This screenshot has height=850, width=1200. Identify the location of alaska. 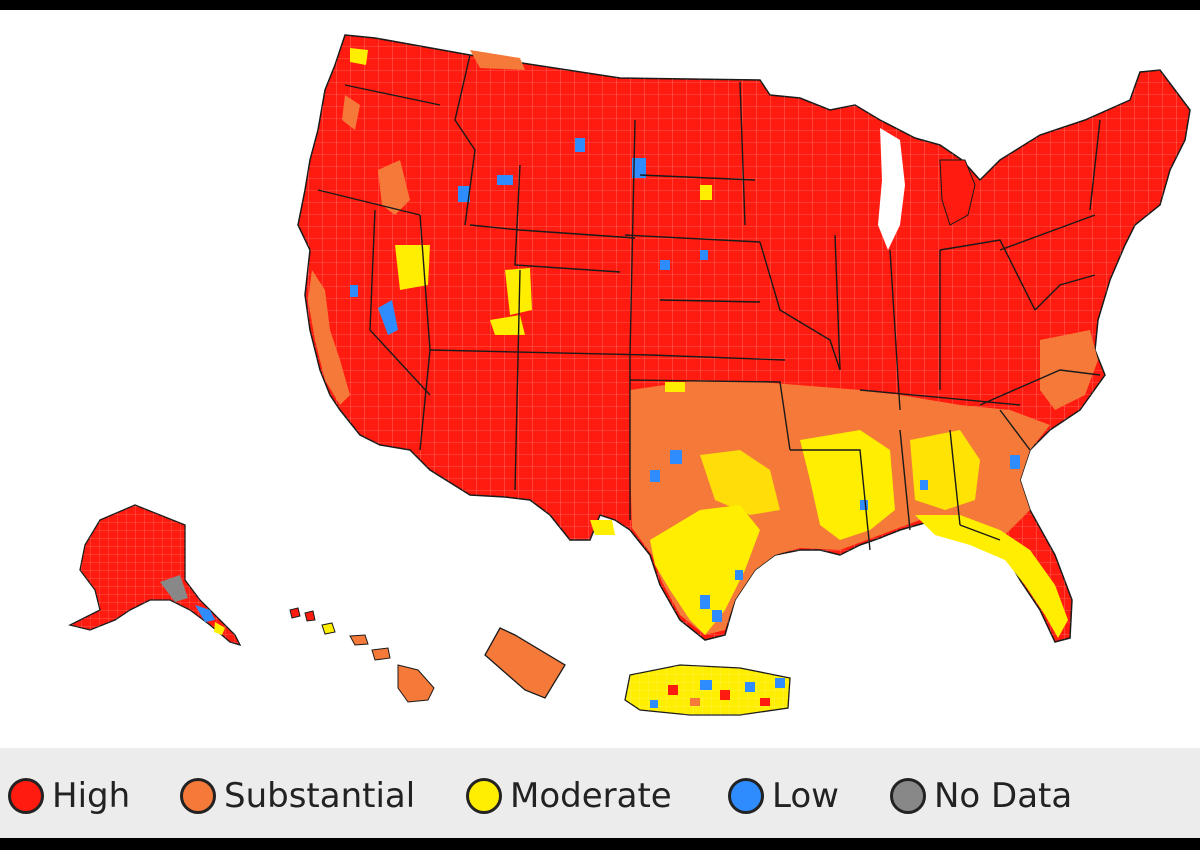
(155, 575).